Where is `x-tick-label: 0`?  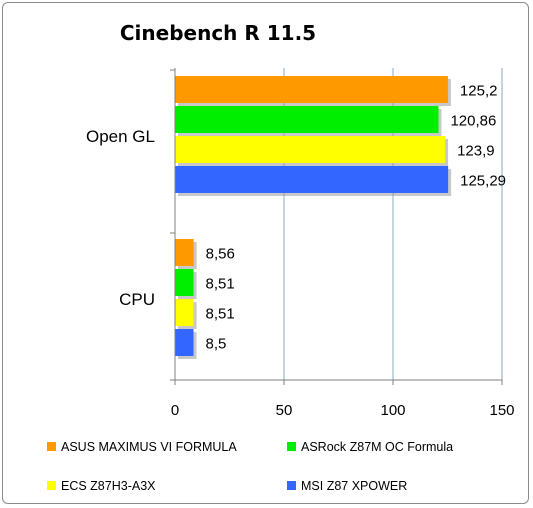
x-tick-label: 0 is located at coordinates (175, 410).